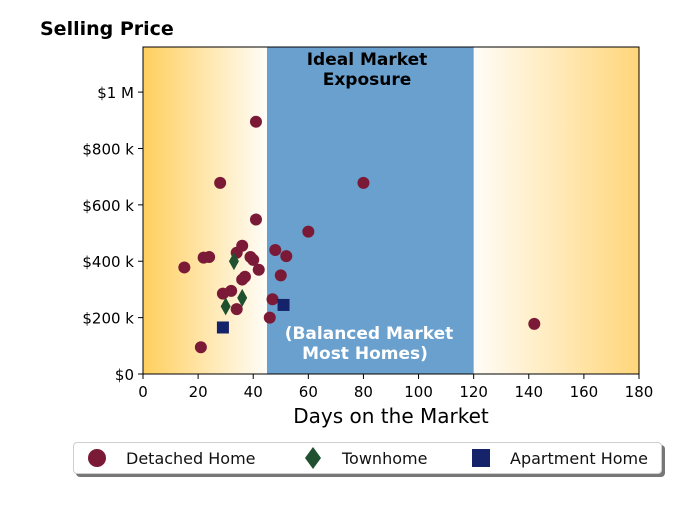  I want to click on x-axis-label: Days on the Market, so click(391, 416).